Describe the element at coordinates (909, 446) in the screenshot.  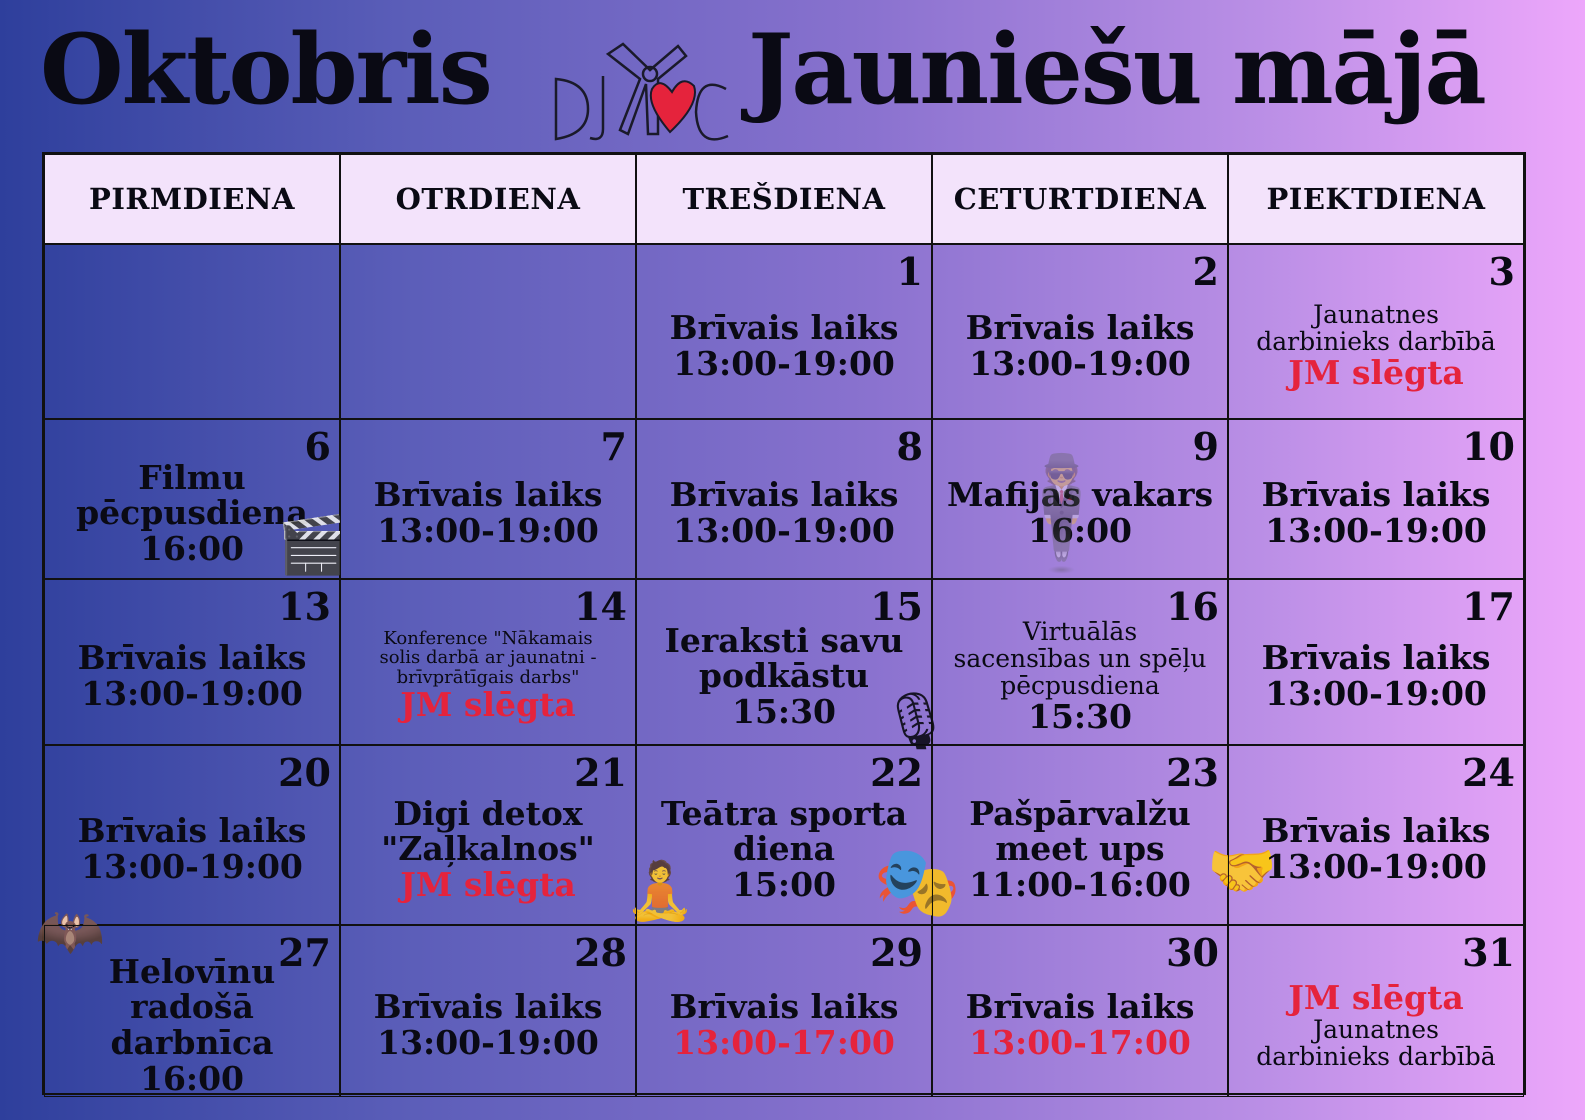
I see `day-number: 8` at that location.